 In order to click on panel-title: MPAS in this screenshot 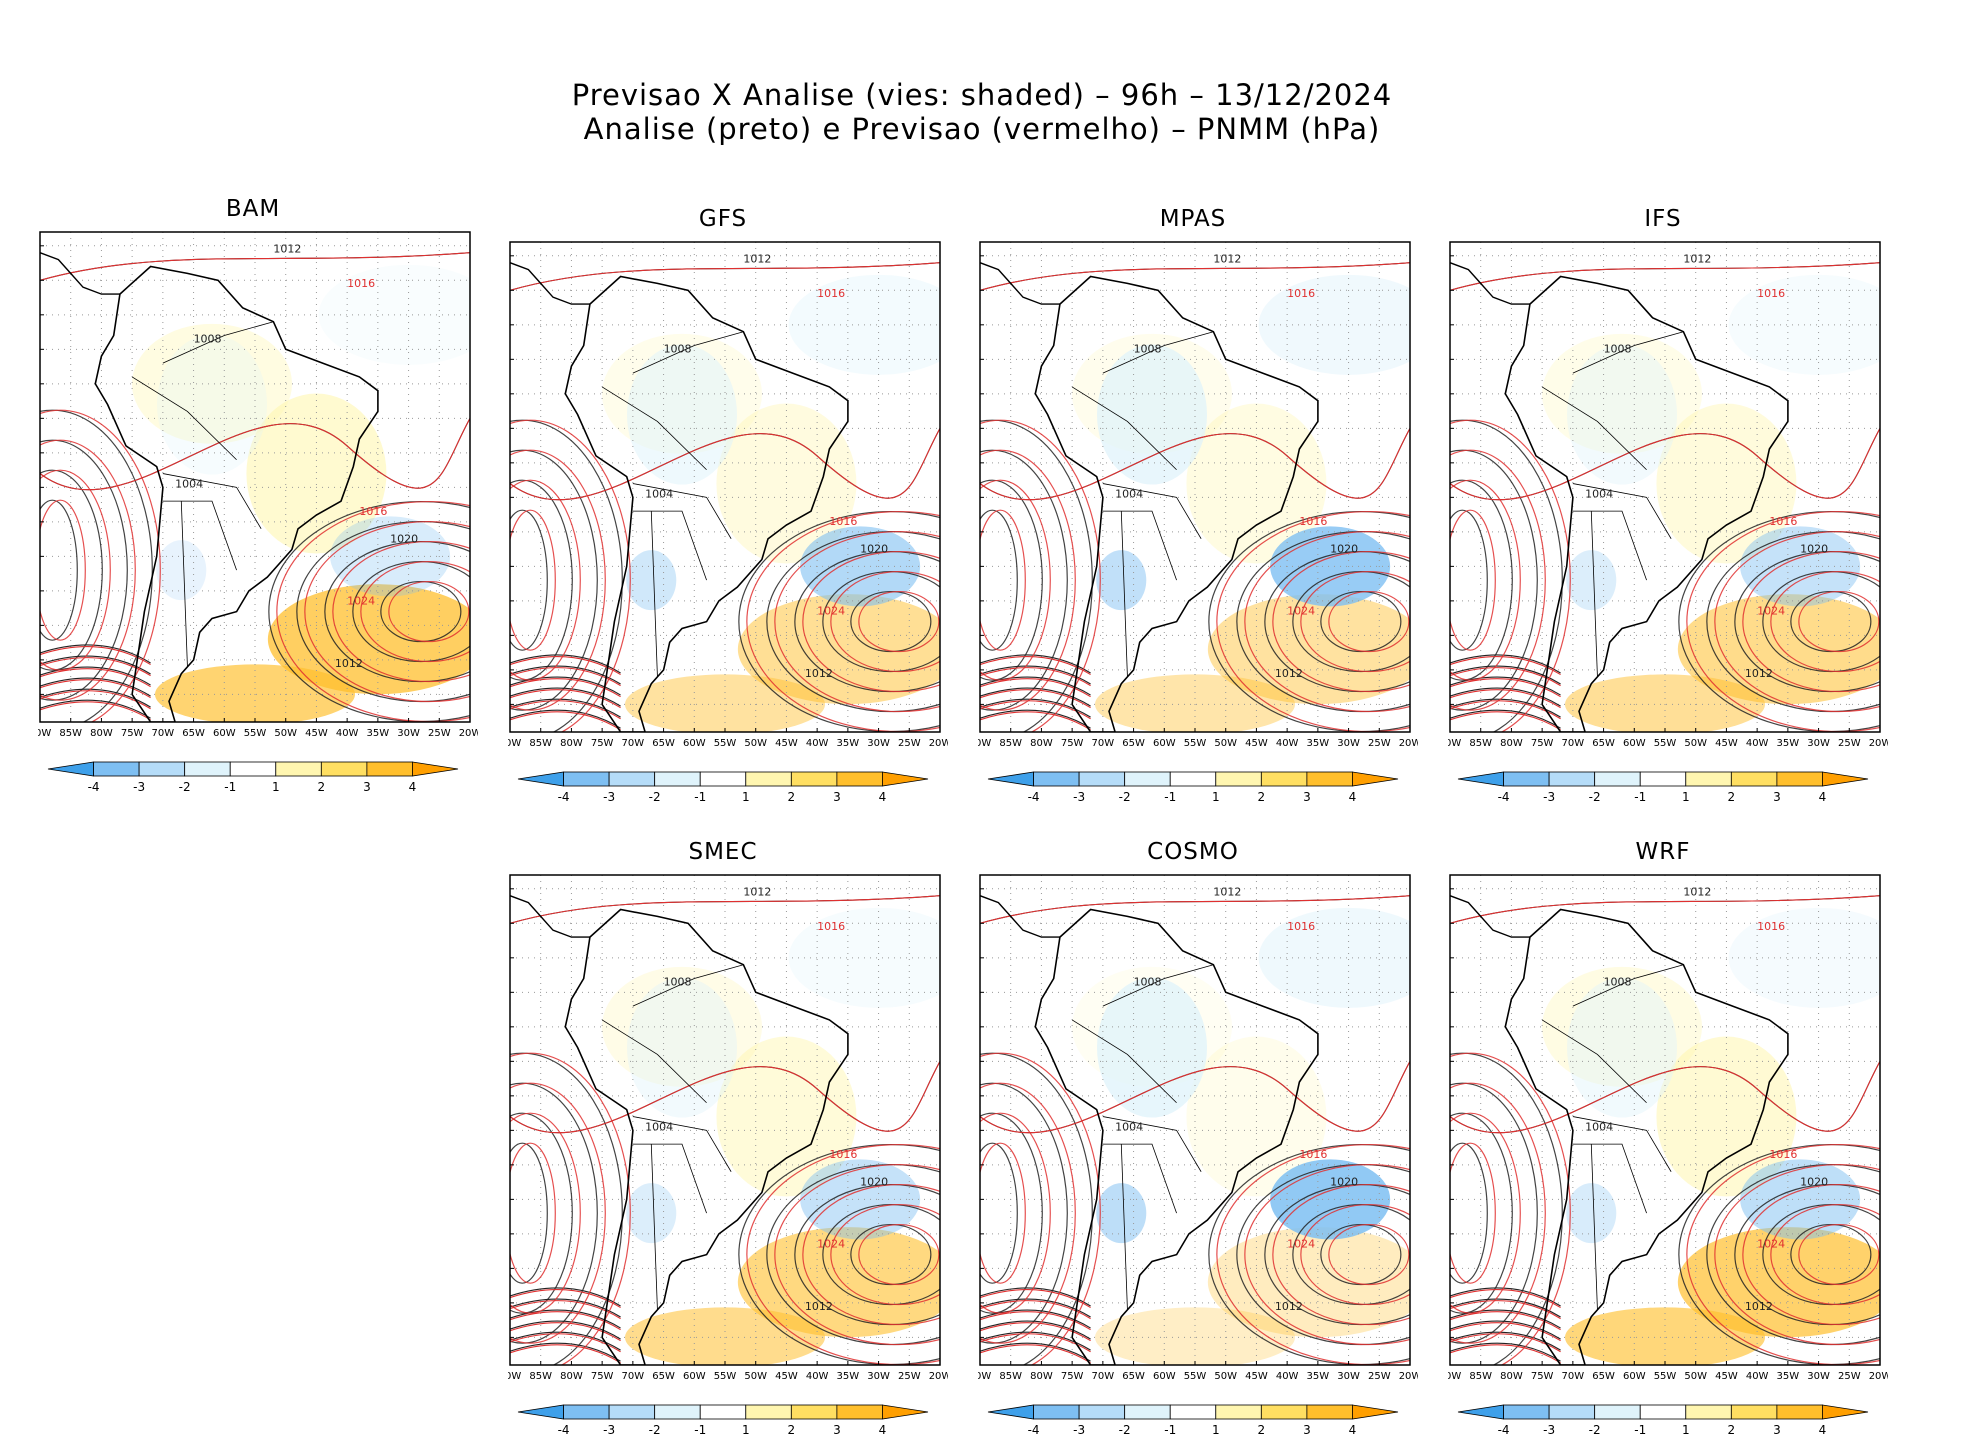, I will do `click(1193, 219)`.